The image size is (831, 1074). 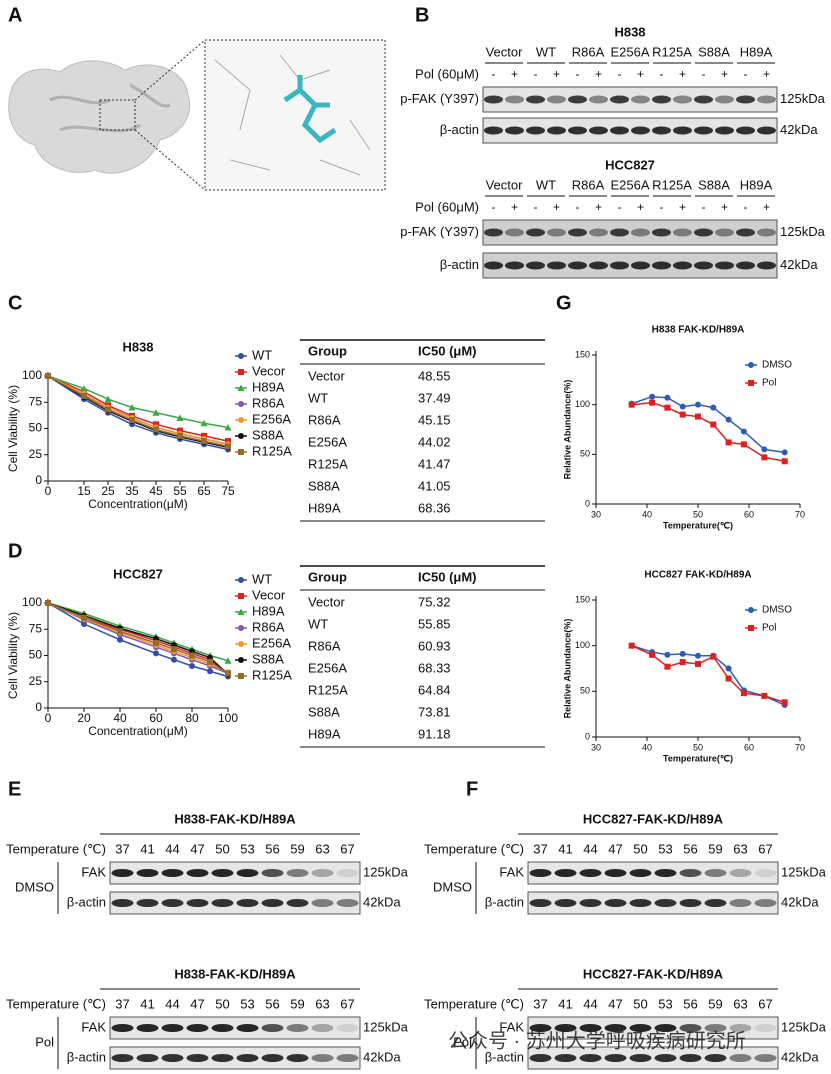 What do you see at coordinates (84, 491) in the screenshot?
I see `x-tick-label: 15` at bounding box center [84, 491].